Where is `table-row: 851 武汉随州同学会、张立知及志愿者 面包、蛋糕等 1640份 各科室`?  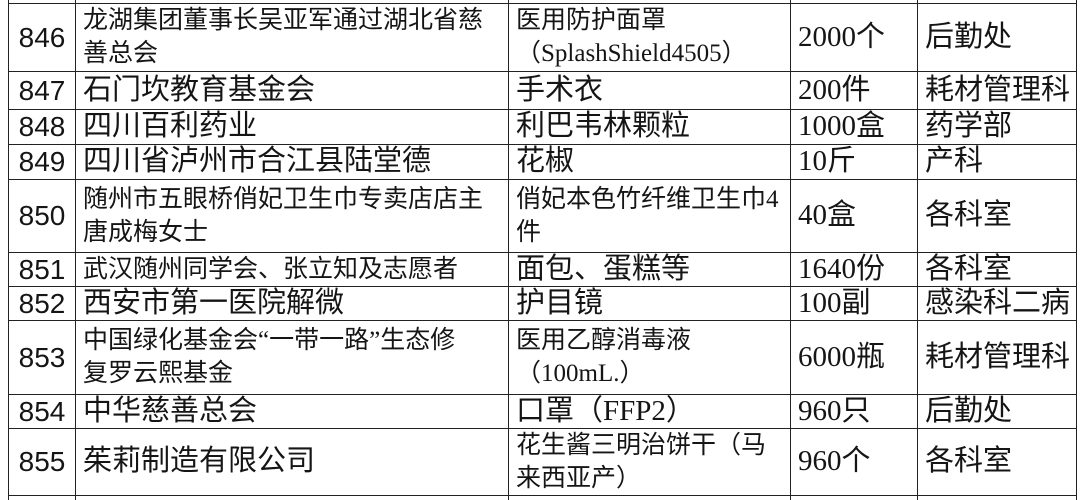 table-row: 851 武汉随州同学会、张立知及志愿者 面包、蛋糕等 1640份 各科室 is located at coordinates (542, 269).